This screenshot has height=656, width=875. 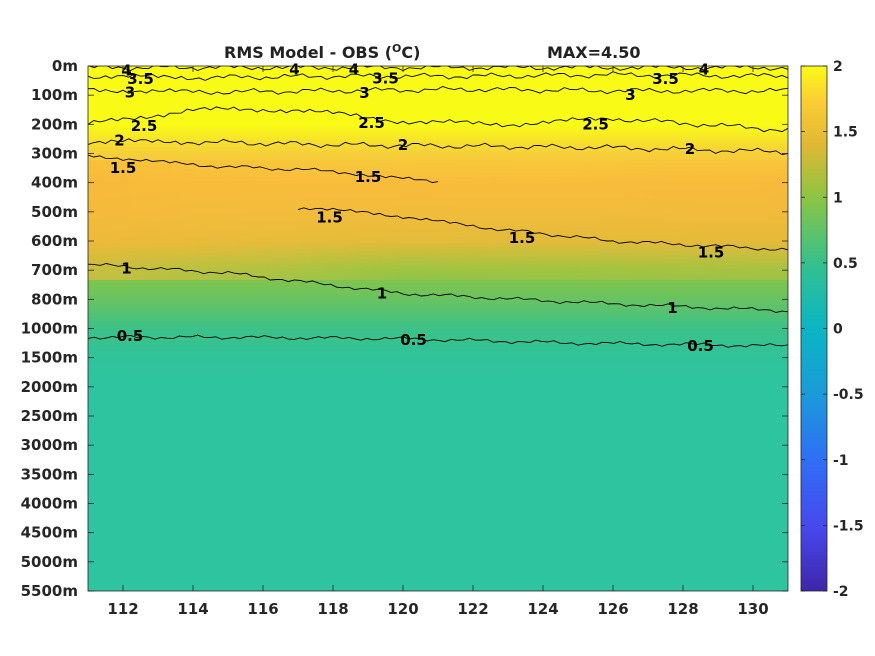 I want to click on x-tick-label: 116, so click(x=262, y=609).